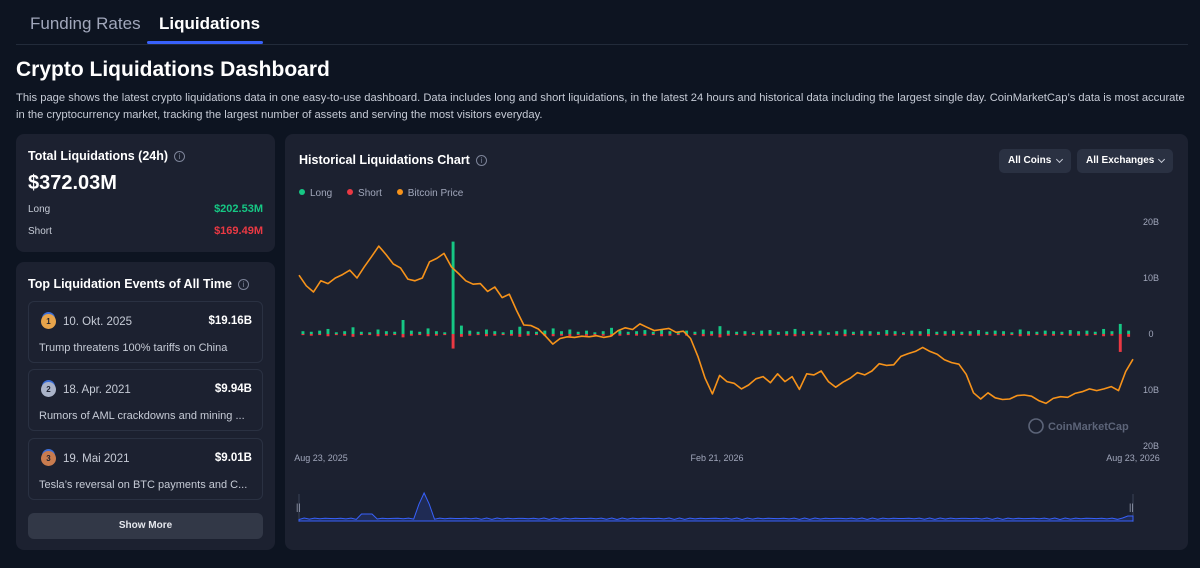 The image size is (1200, 568). I want to click on chart-navigator: || ||, so click(715, 506).